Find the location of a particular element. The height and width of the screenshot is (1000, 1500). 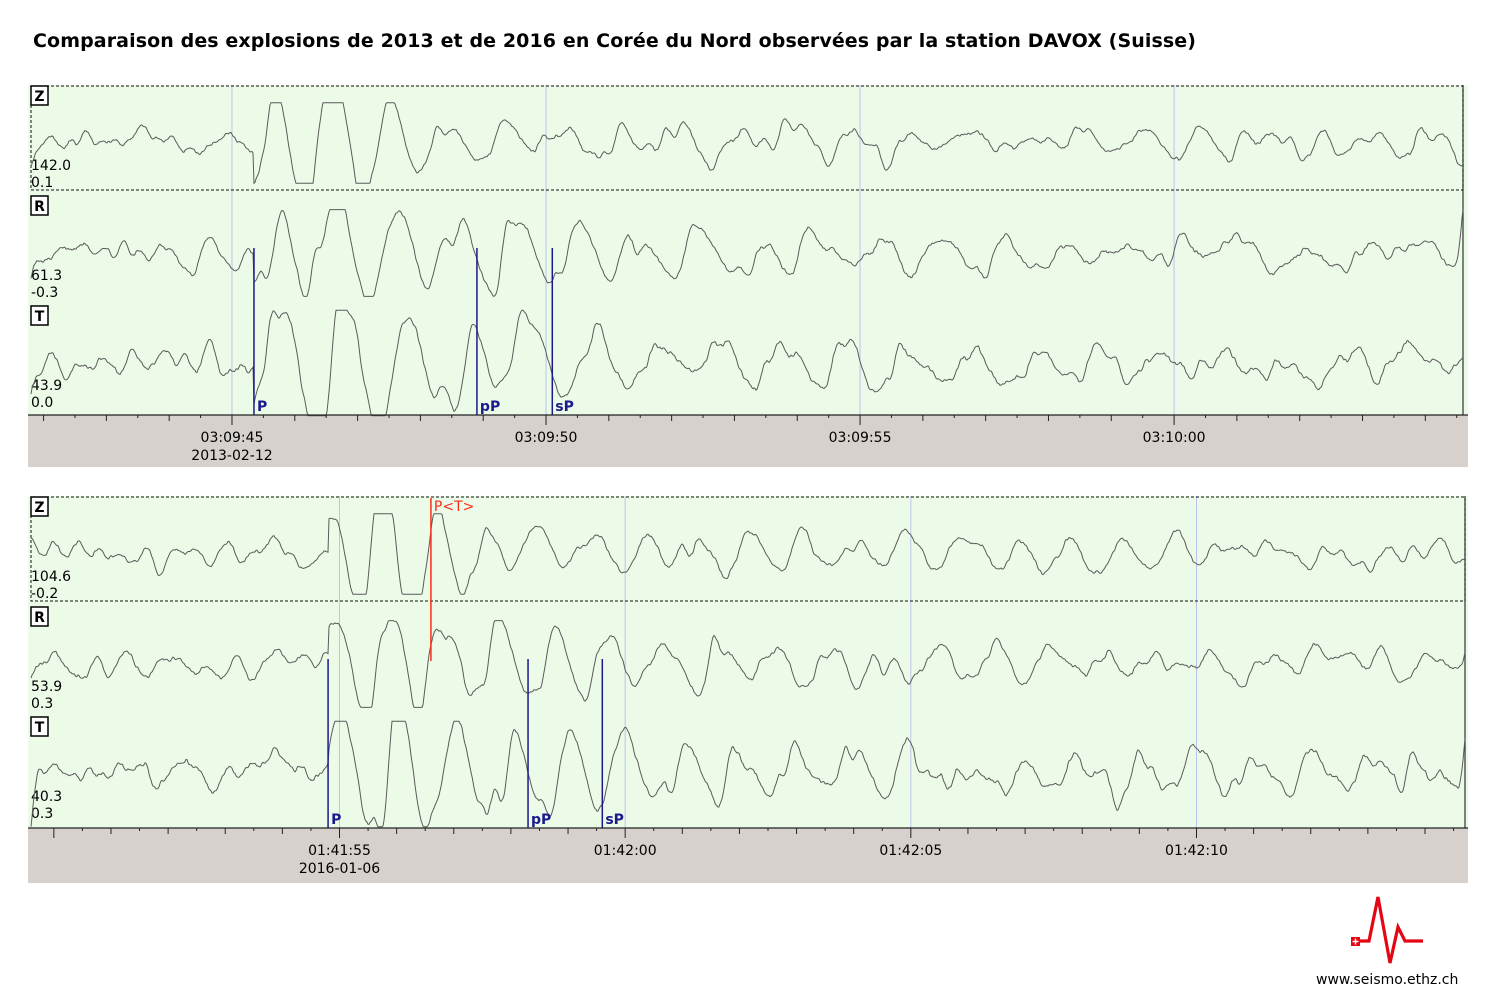

date-label: 2016-01-06 is located at coordinates (339, 869).